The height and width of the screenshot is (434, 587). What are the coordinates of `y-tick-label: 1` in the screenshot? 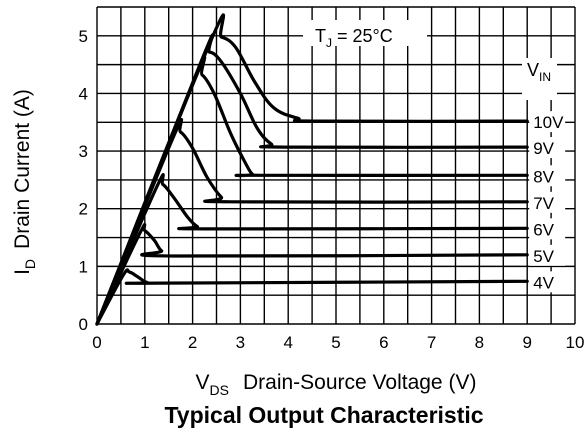 It's located at (83, 266).